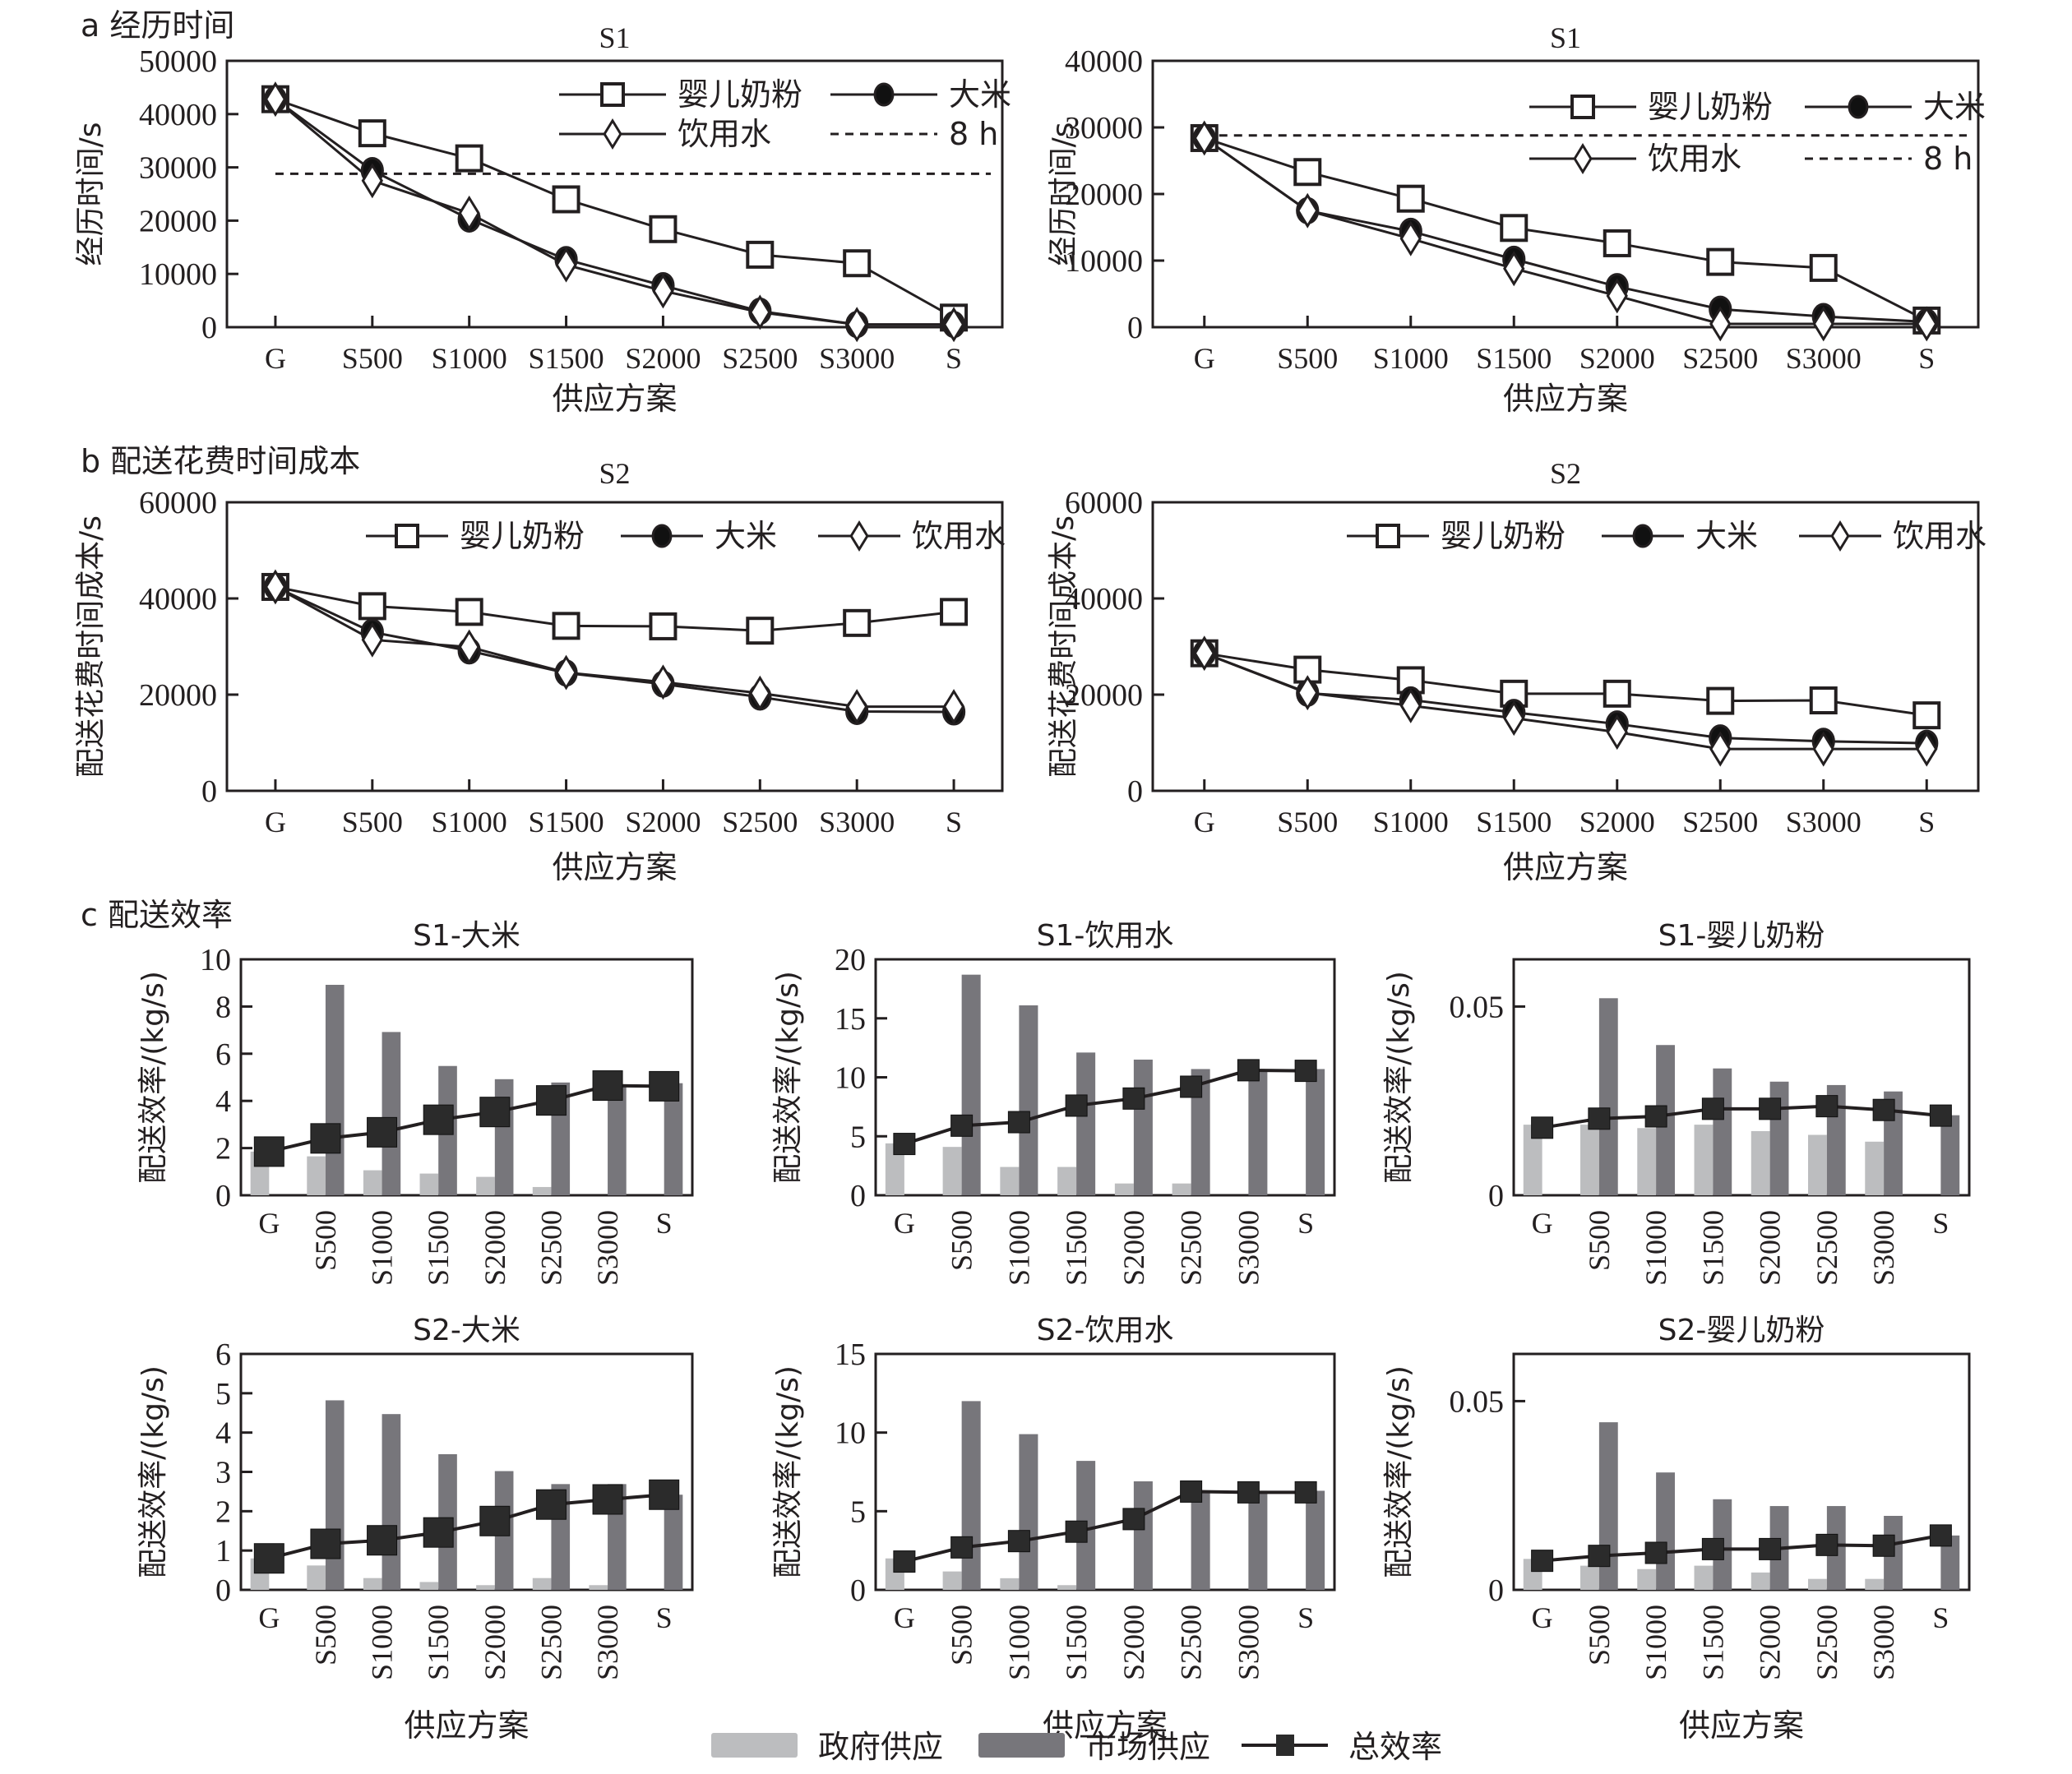  What do you see at coordinates (1076, 1747) in the screenshot?
I see `bar-legend: 政府供应 市场供应 总效率` at bounding box center [1076, 1747].